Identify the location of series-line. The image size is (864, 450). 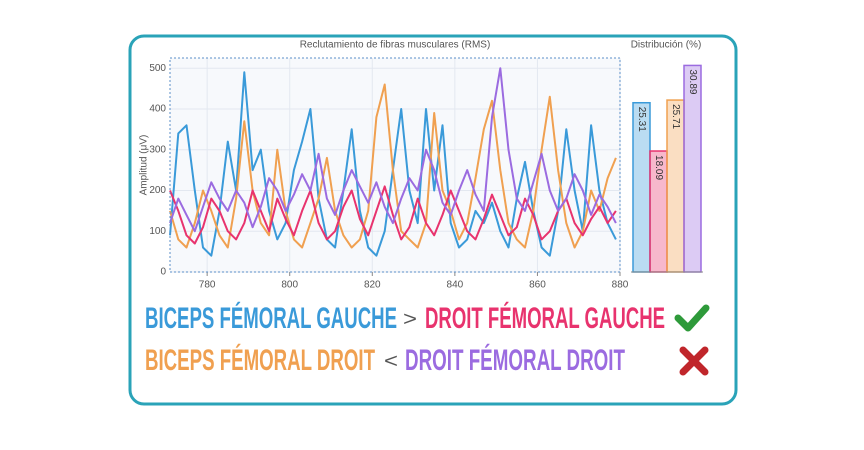
(393, 215).